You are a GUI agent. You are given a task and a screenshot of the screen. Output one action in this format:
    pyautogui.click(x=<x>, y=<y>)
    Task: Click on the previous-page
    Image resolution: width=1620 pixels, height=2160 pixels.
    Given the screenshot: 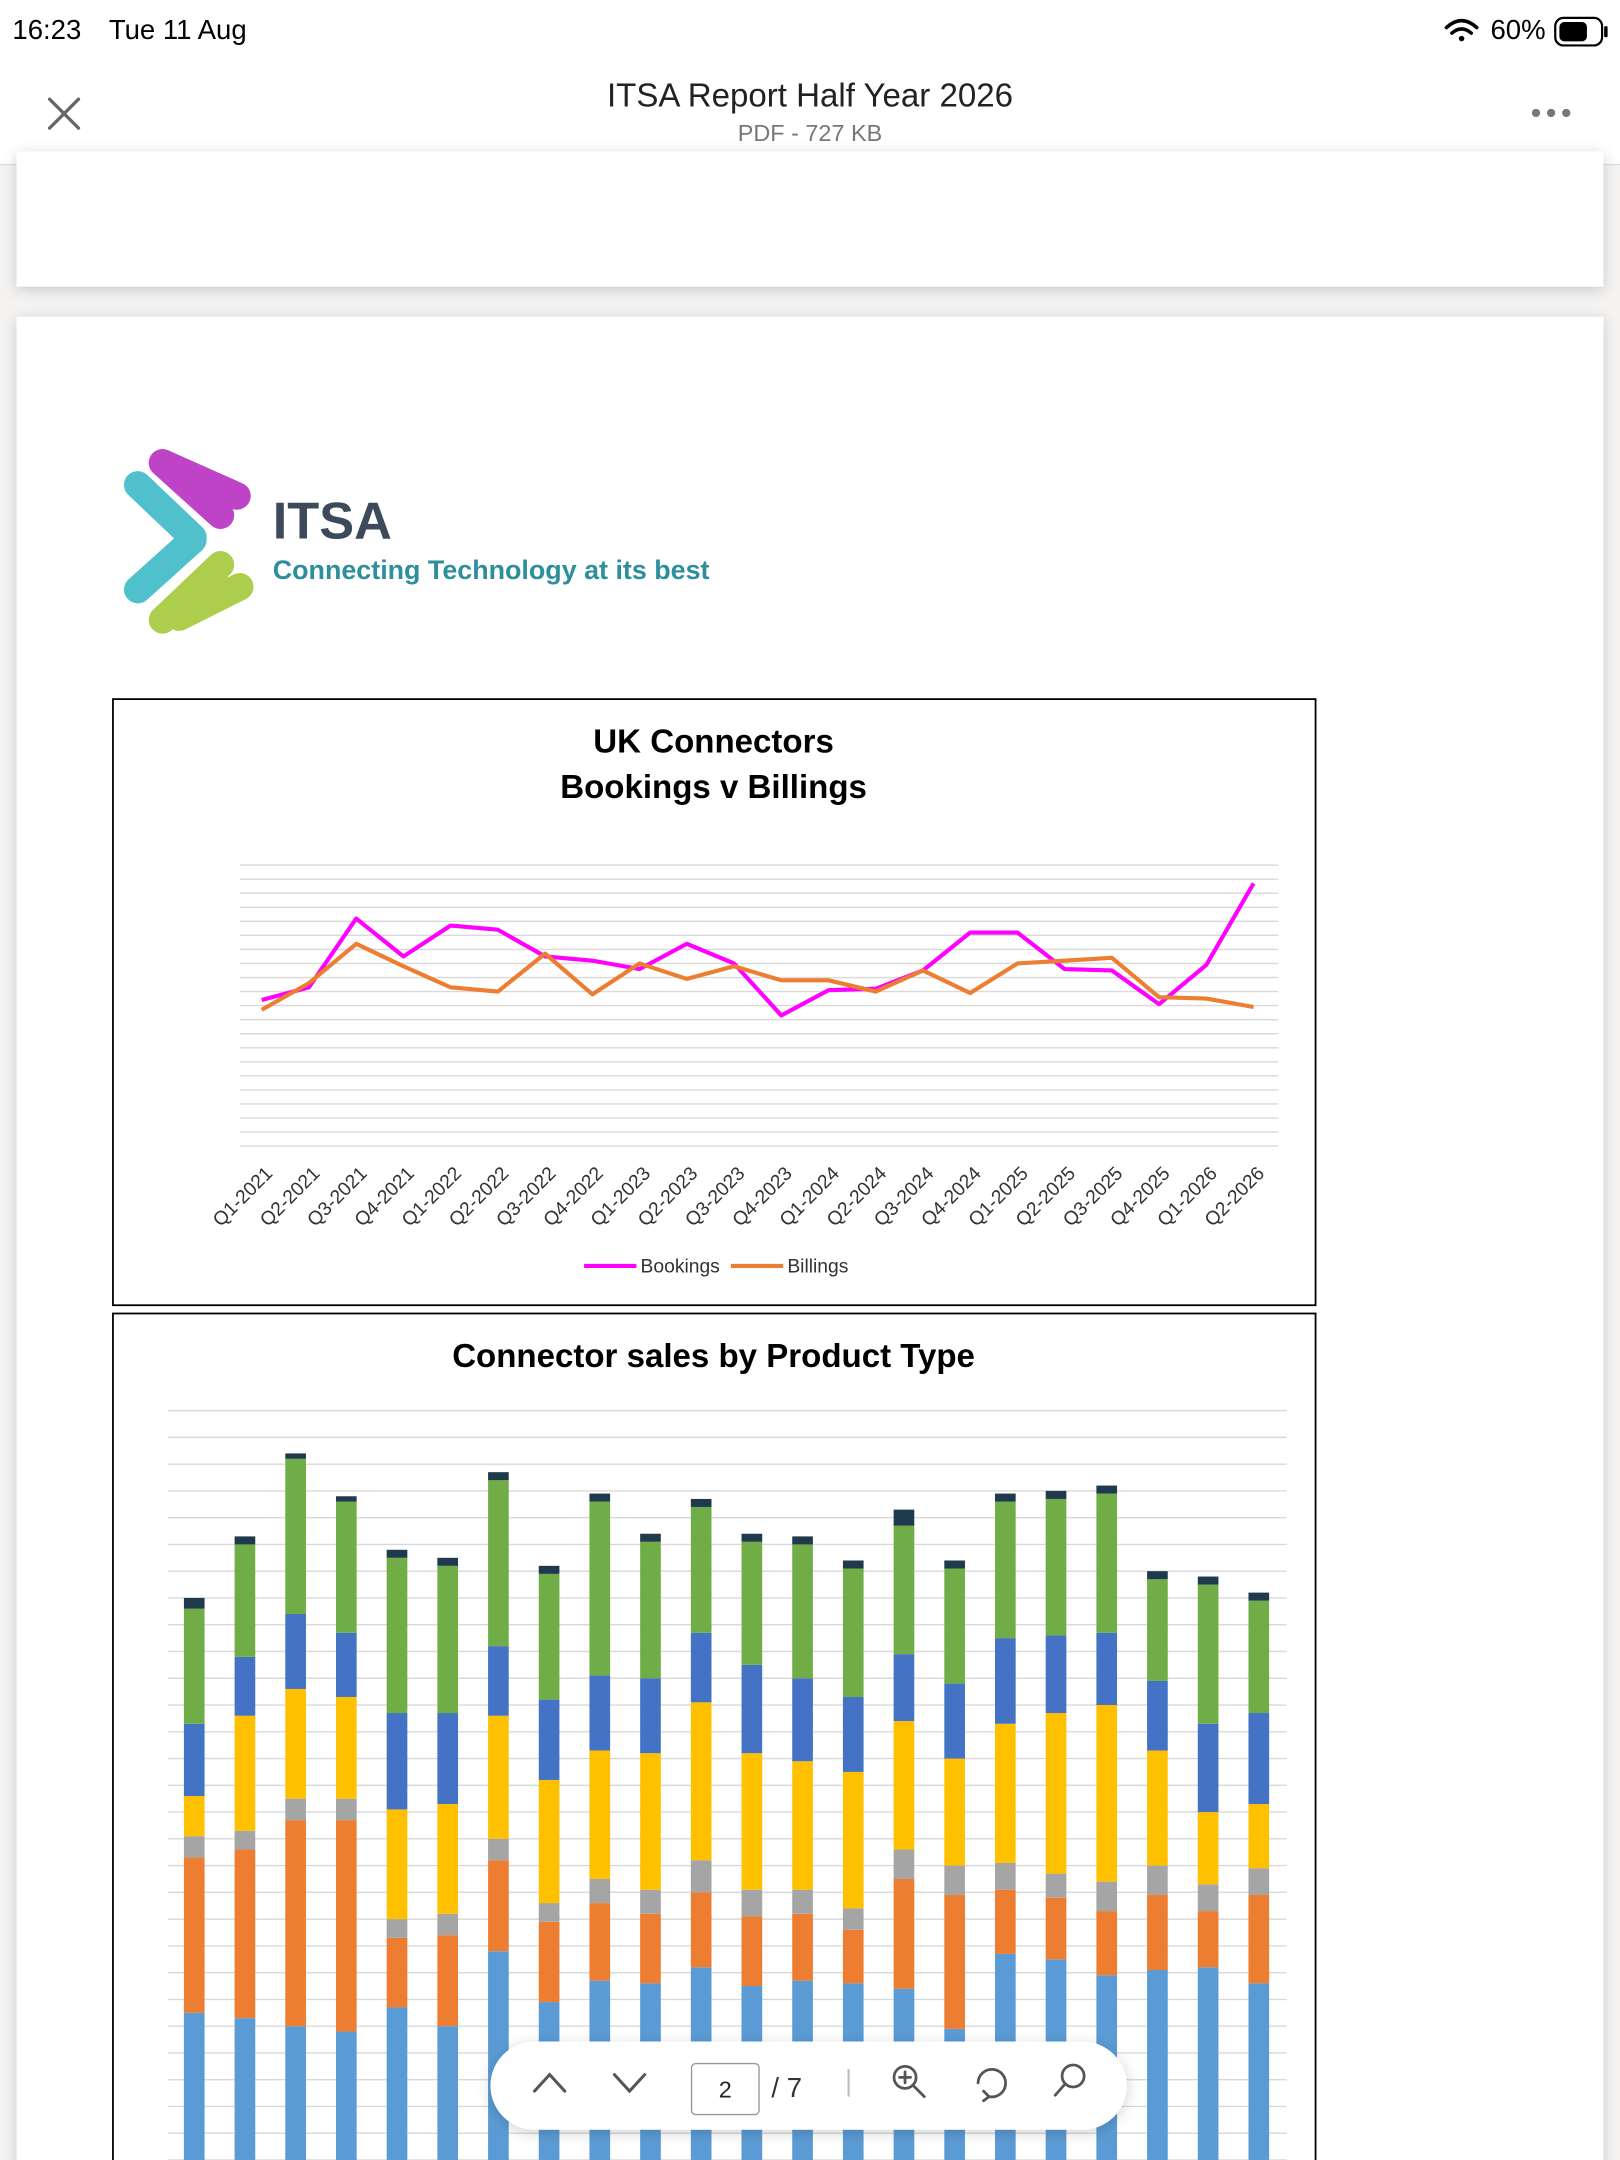 What is the action you would take?
    pyautogui.click(x=810, y=219)
    